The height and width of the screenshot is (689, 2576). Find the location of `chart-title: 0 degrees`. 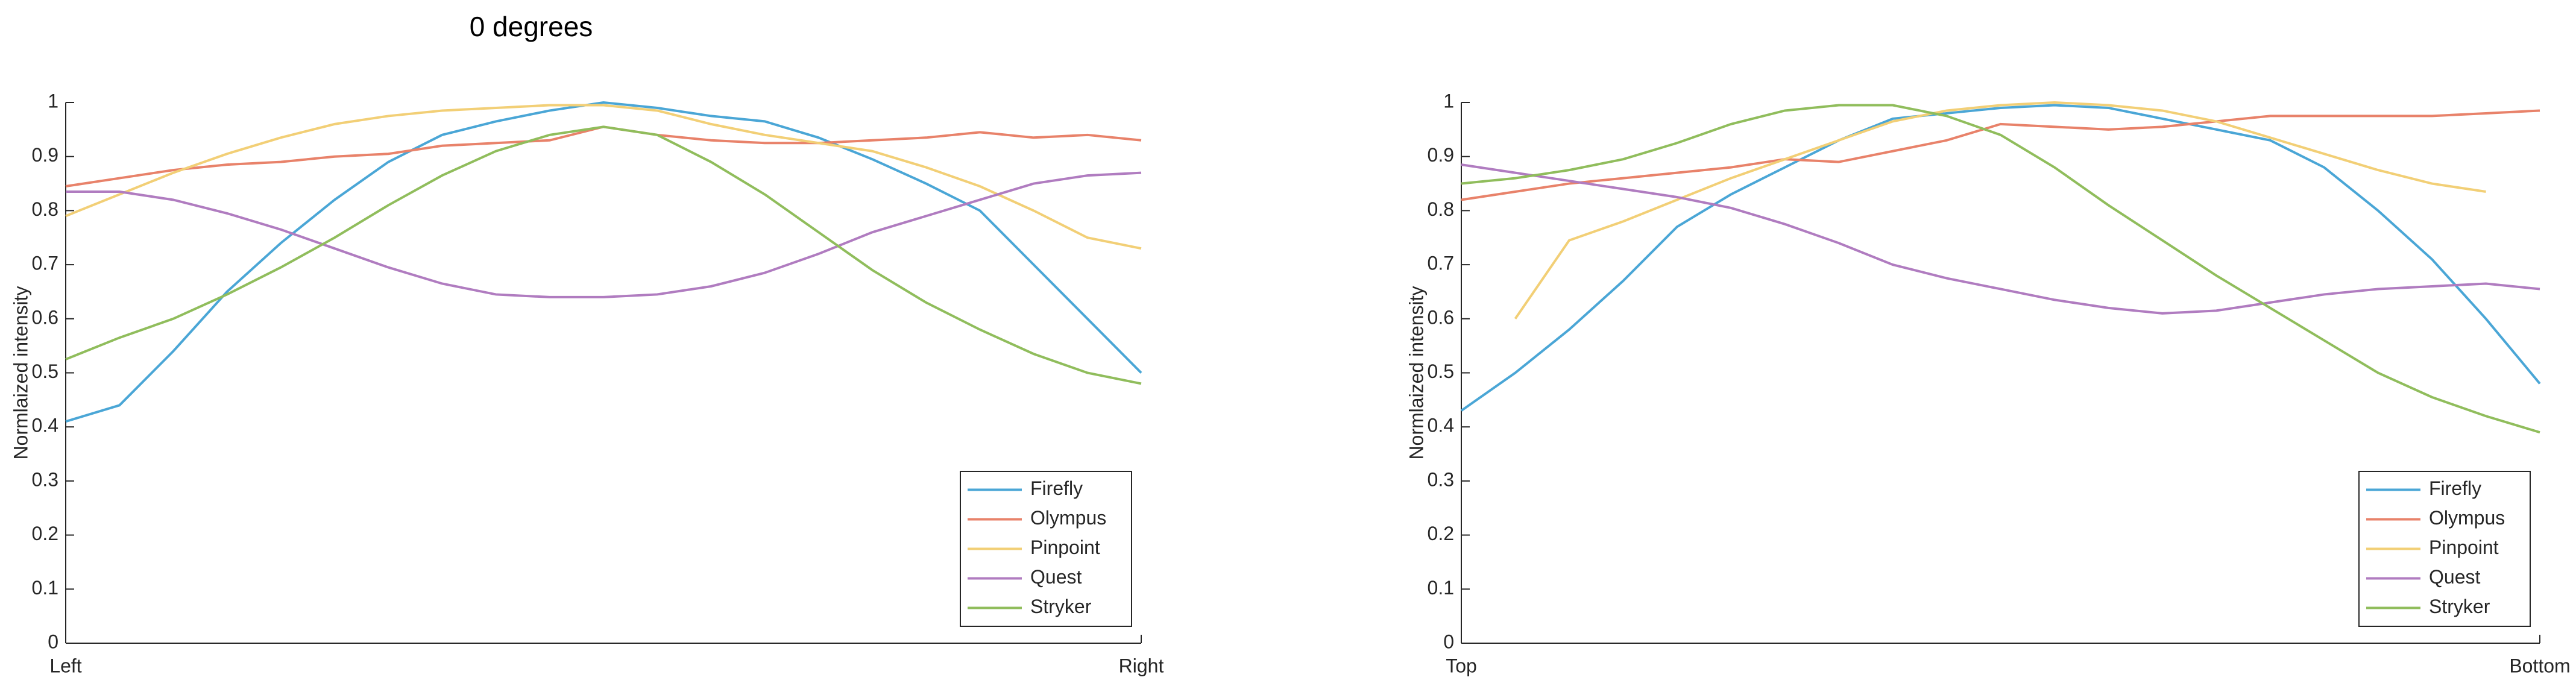

chart-title: 0 degrees is located at coordinates (531, 27).